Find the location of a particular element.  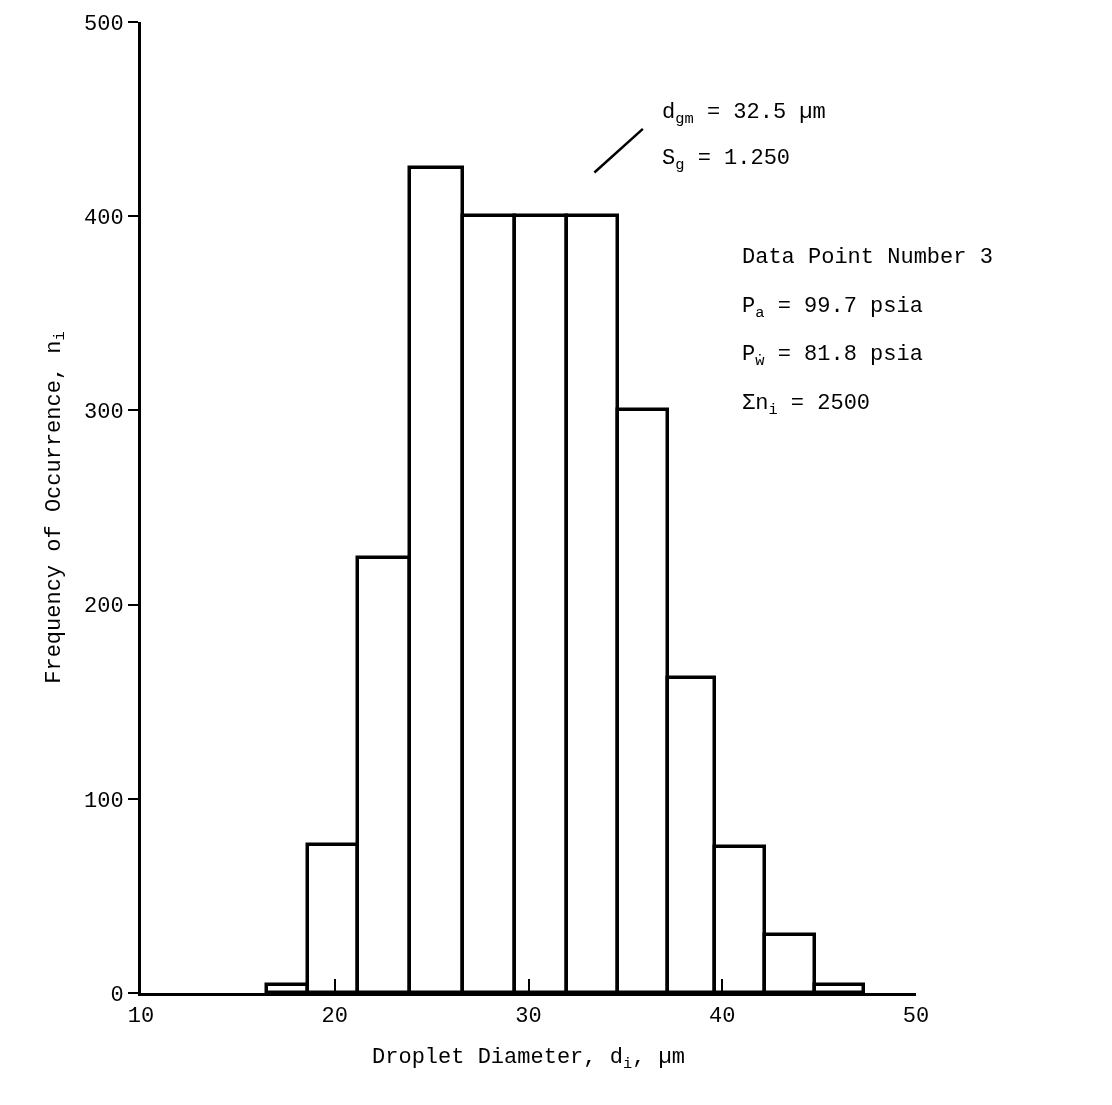

x-tick-label: 40 is located at coordinates (722, 1017).